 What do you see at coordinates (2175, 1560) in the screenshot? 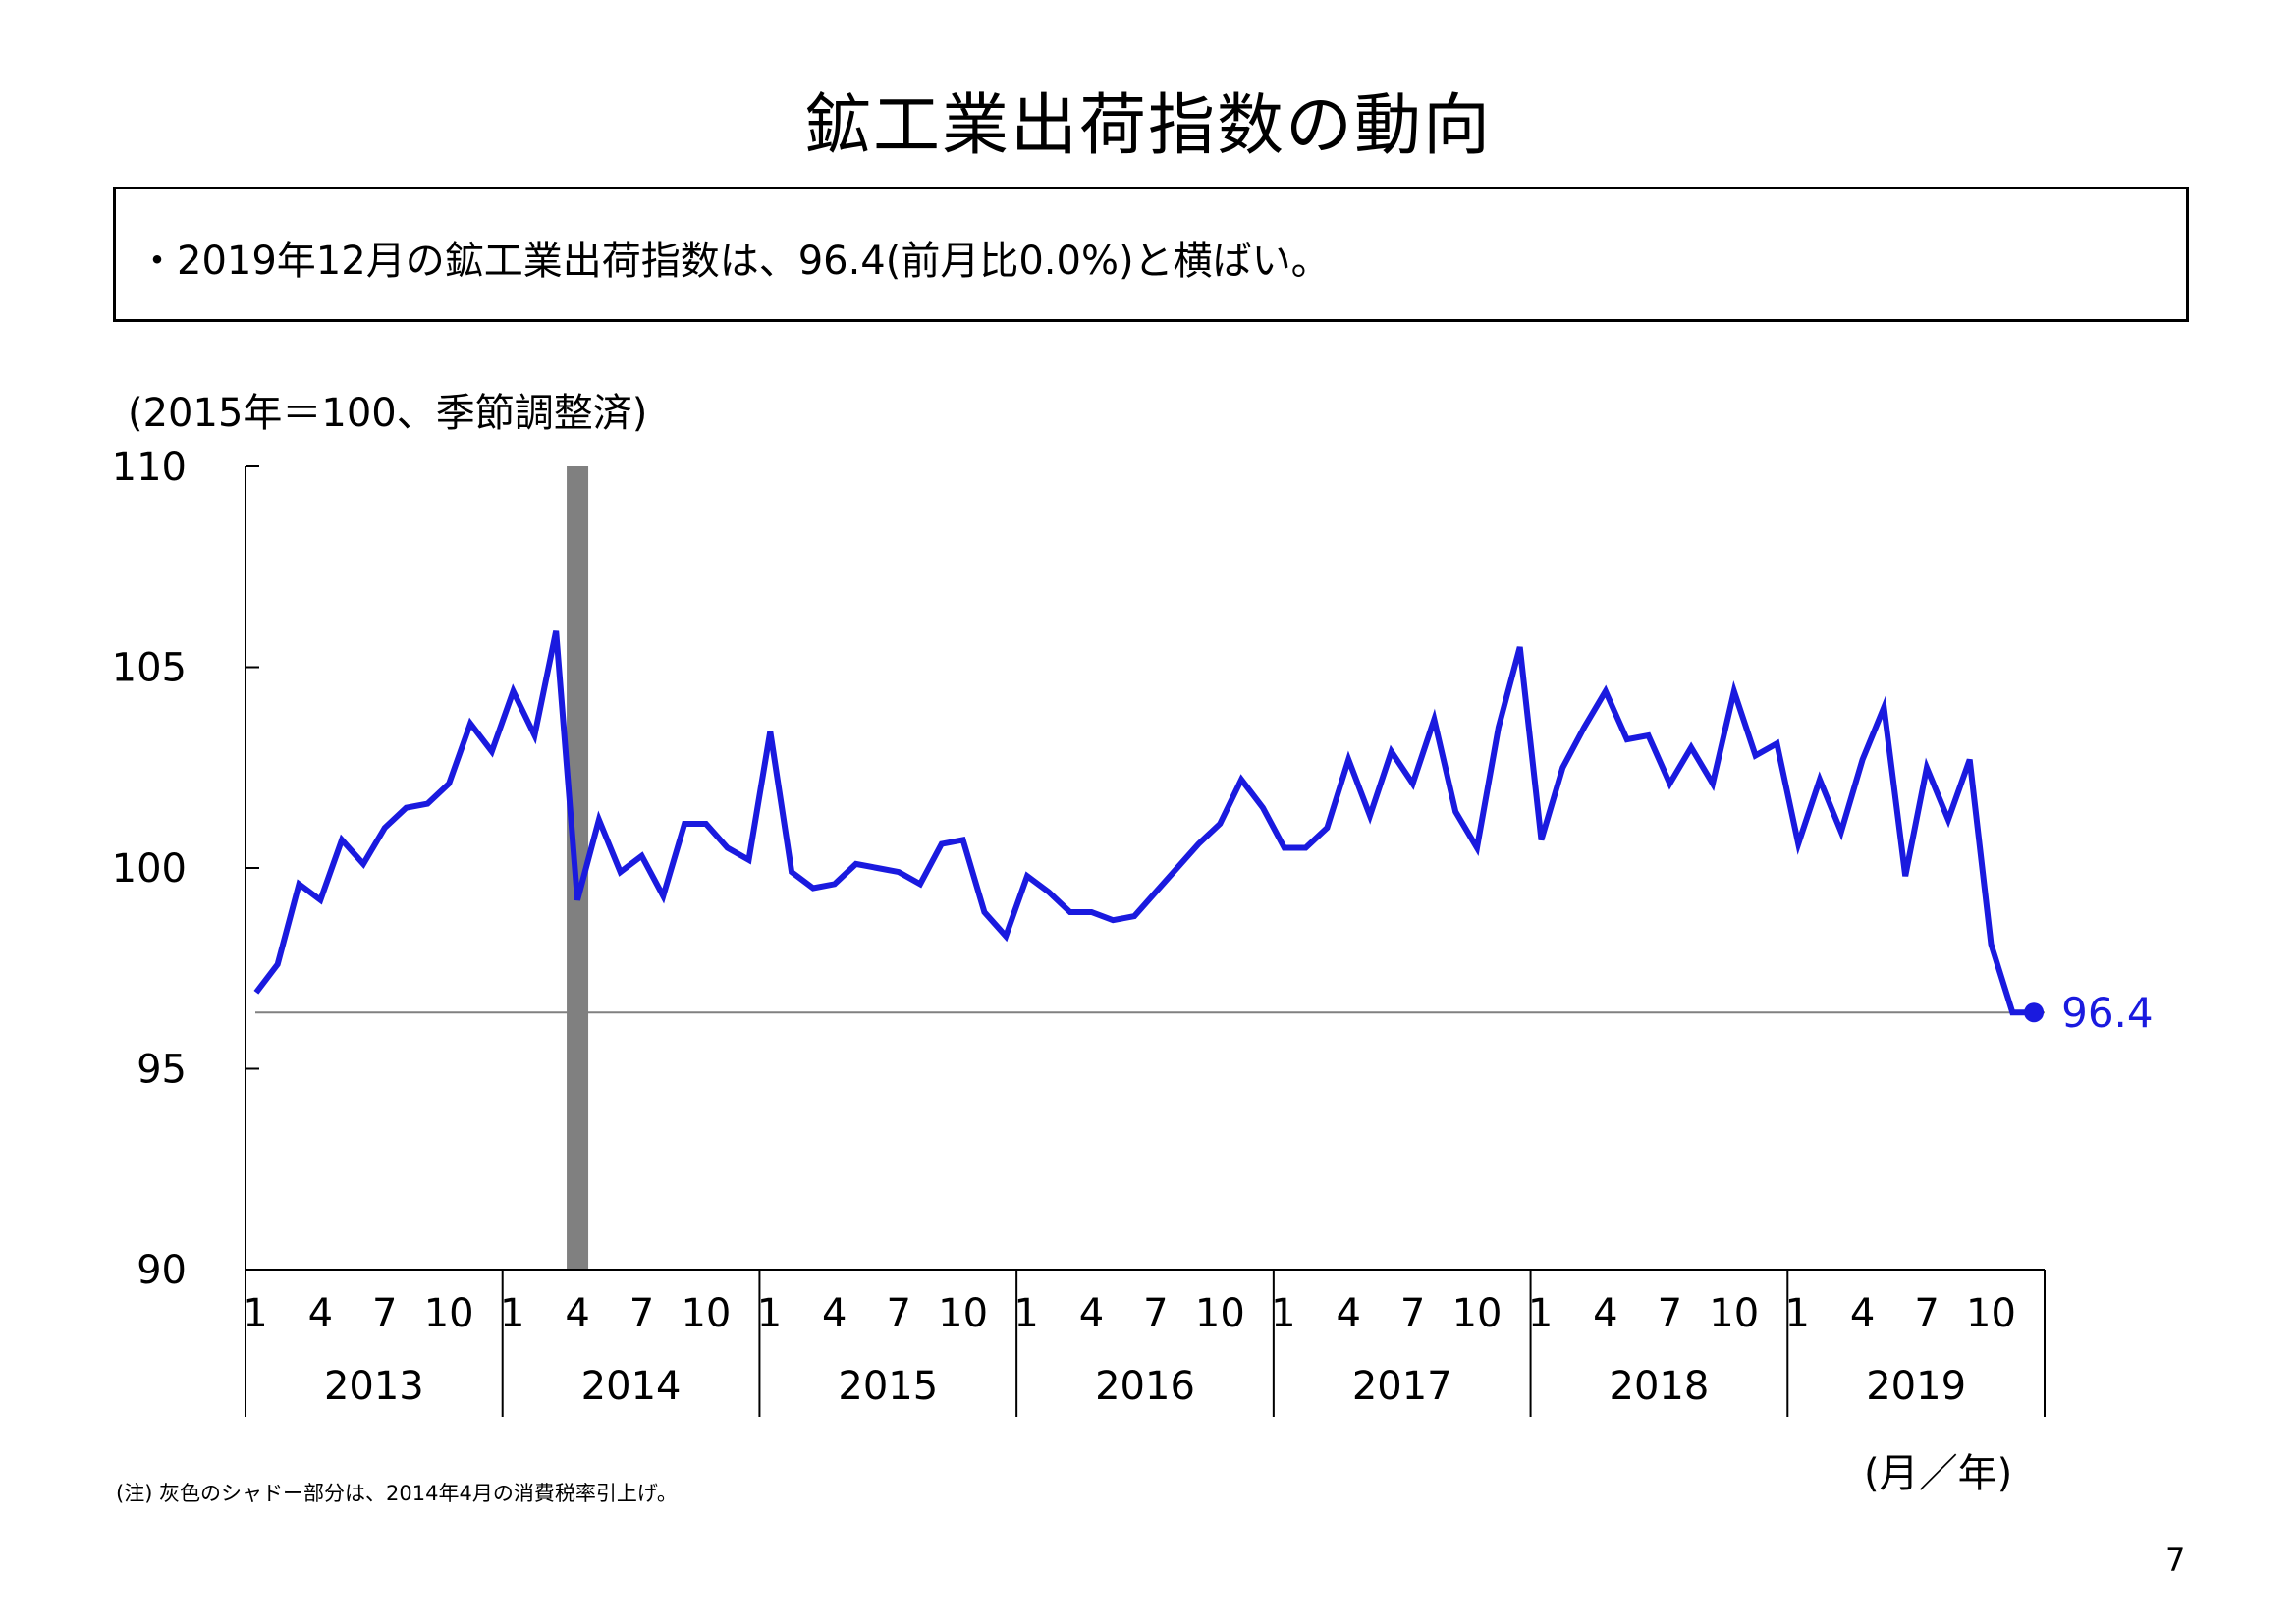
I see `page-number: 7` at bounding box center [2175, 1560].